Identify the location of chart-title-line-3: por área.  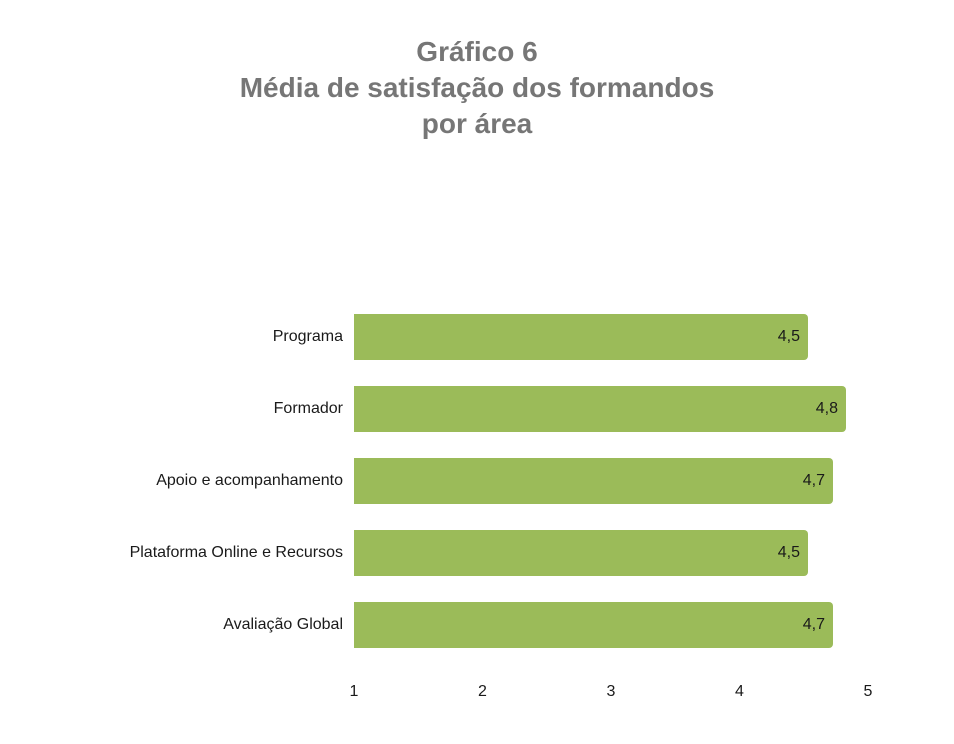
(477, 123).